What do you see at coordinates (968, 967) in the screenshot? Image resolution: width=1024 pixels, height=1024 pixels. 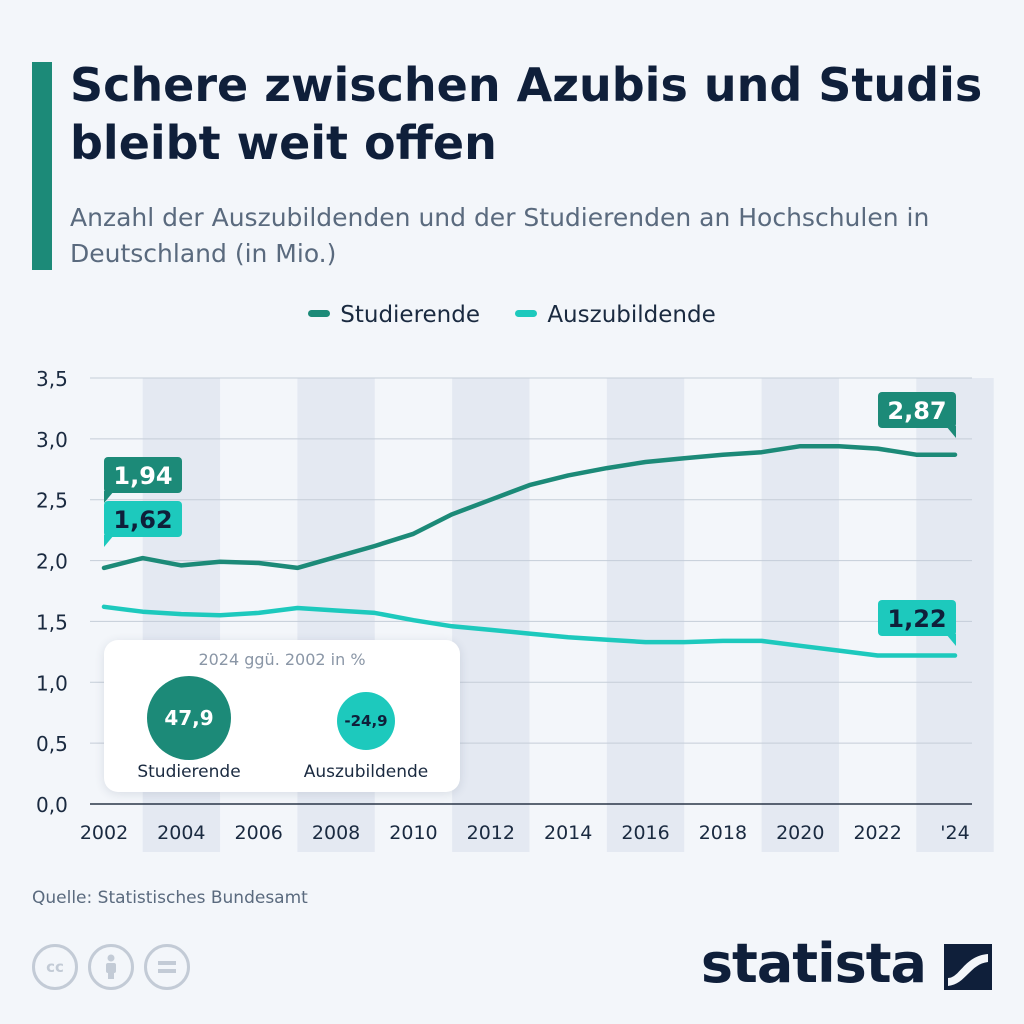 I see `statista-logo-icon` at bounding box center [968, 967].